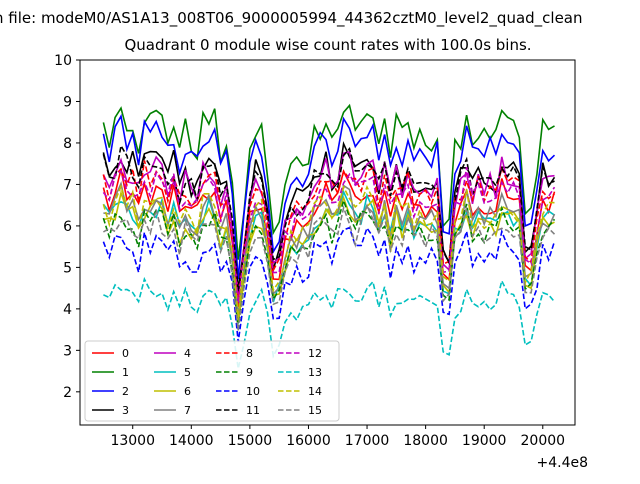  I want to click on x-tick-label: 14000, so click(191, 441).